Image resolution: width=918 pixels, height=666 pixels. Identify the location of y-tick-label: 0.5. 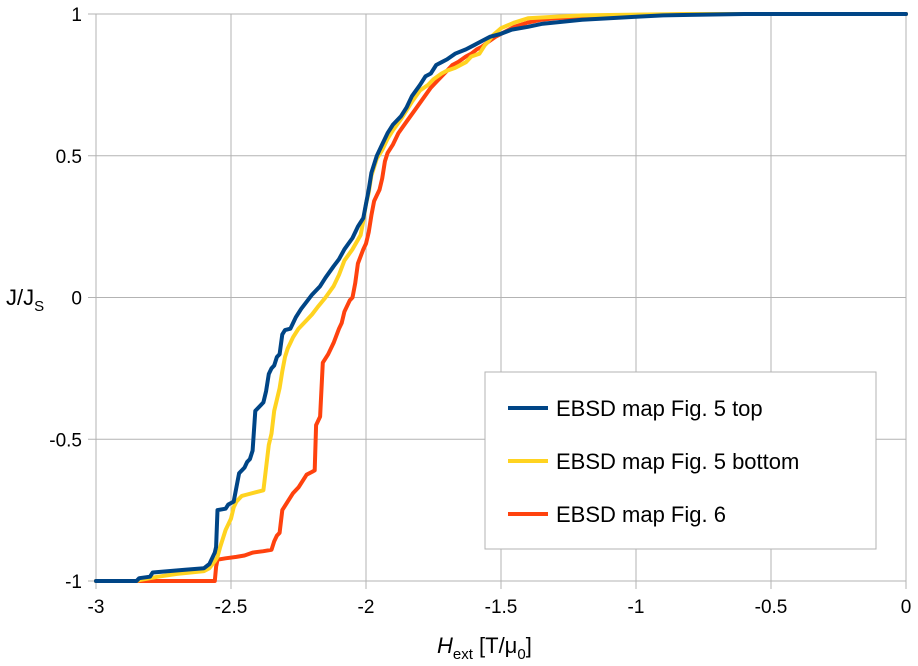
(69, 157).